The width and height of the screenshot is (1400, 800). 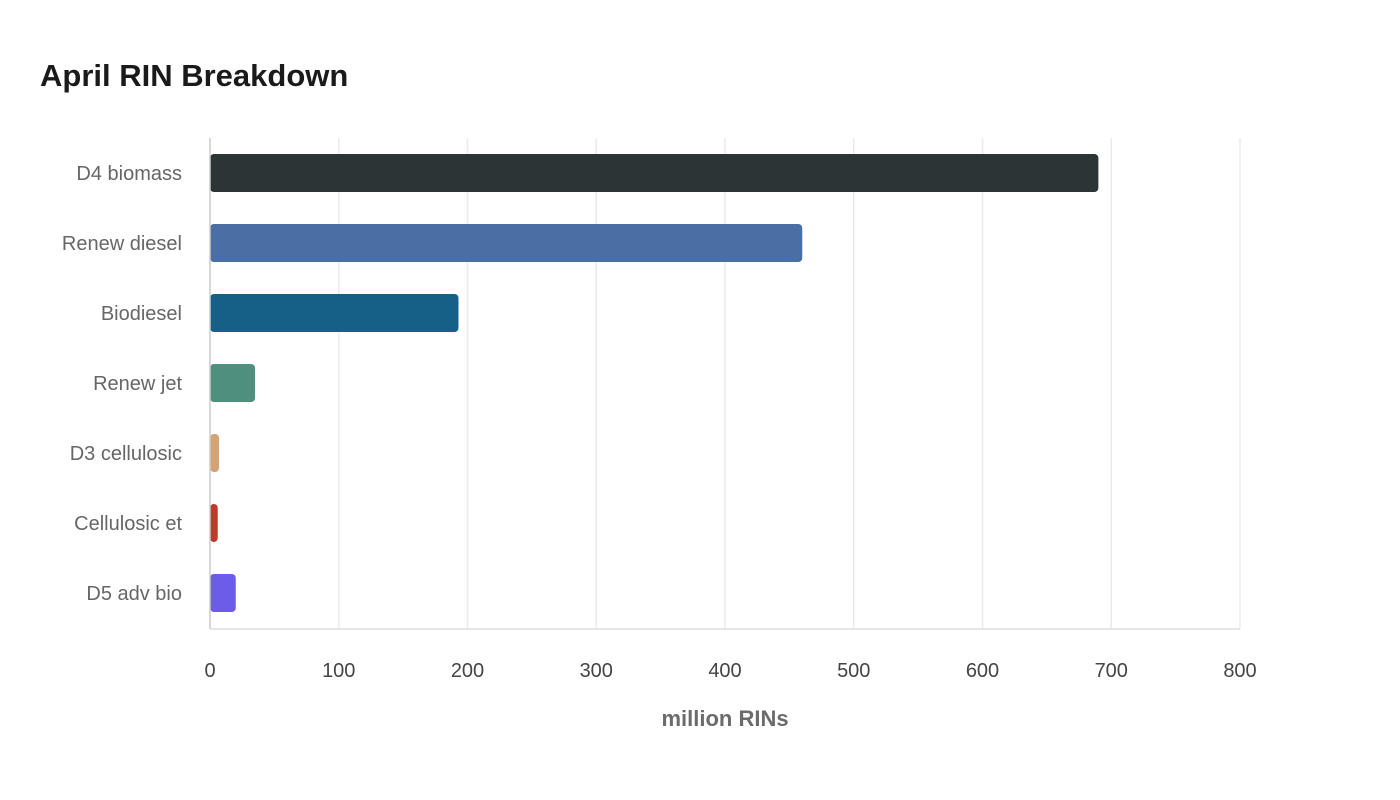 What do you see at coordinates (338, 671) in the screenshot?
I see `x-tick-label: 100` at bounding box center [338, 671].